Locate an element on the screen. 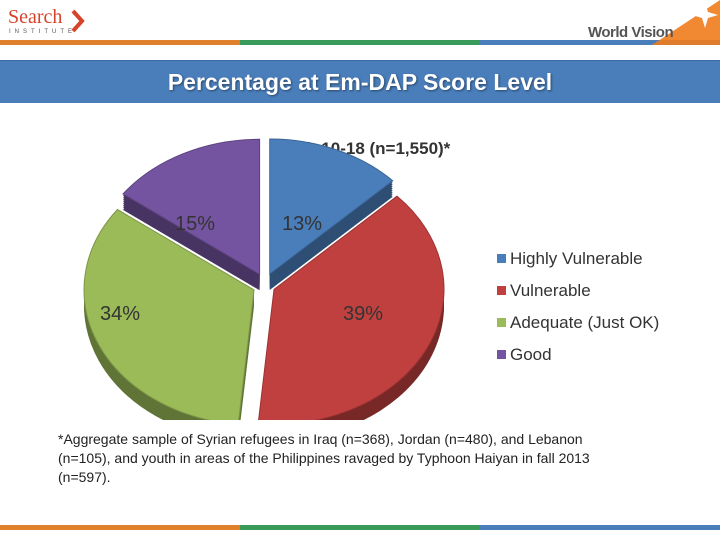 The image size is (720, 540). legend-label: Good is located at coordinates (531, 354).